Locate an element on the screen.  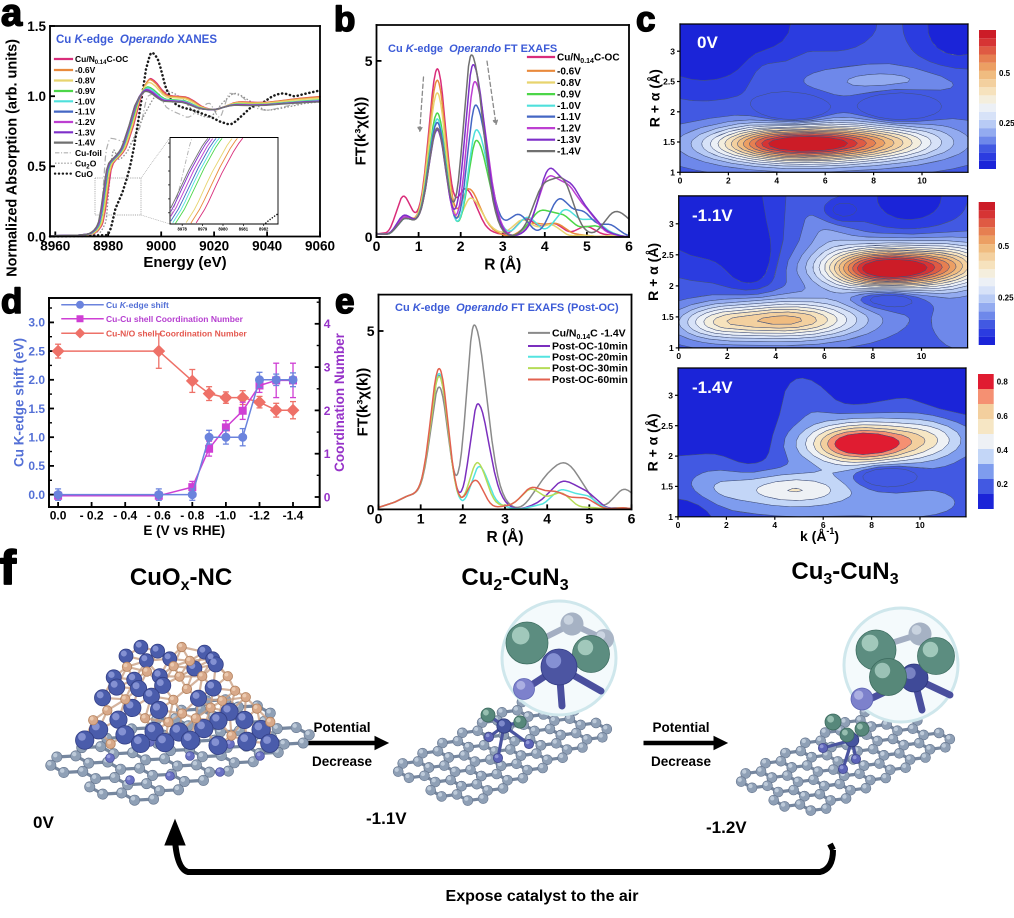
svg-text: - 0.8 is located at coordinates (192, 516).